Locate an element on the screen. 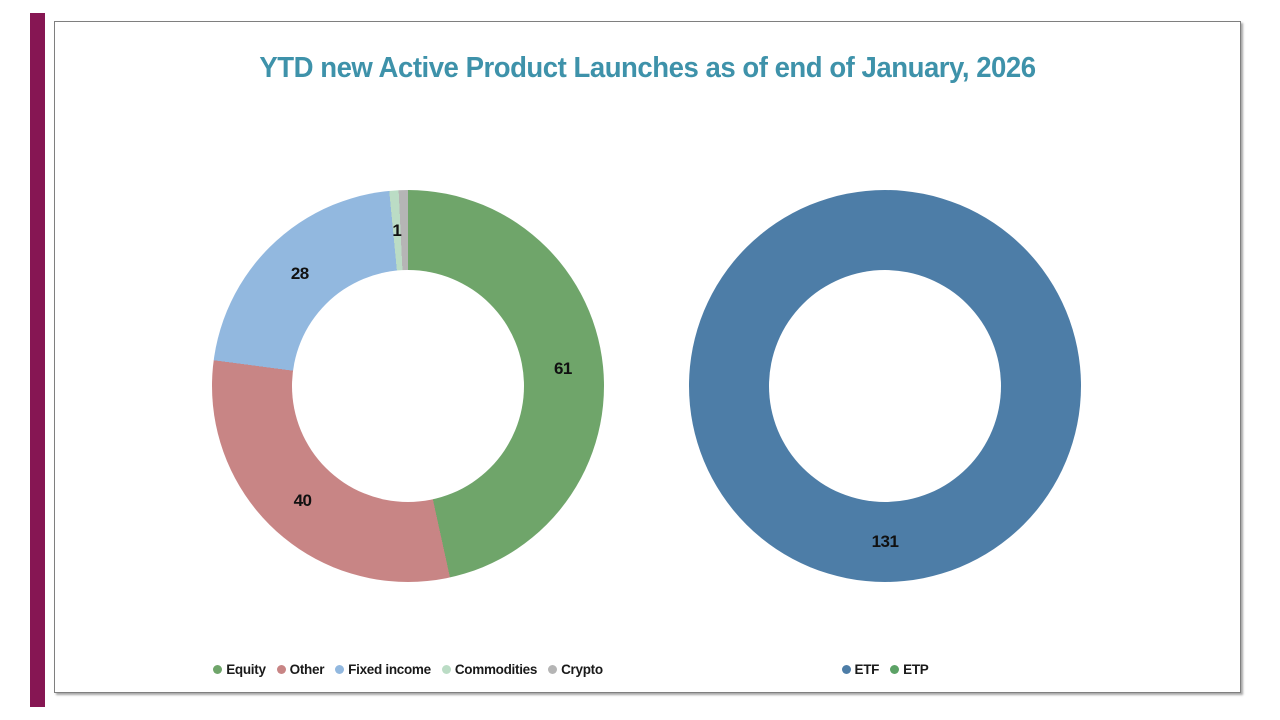  legend-label: Commodities is located at coordinates (496, 669).